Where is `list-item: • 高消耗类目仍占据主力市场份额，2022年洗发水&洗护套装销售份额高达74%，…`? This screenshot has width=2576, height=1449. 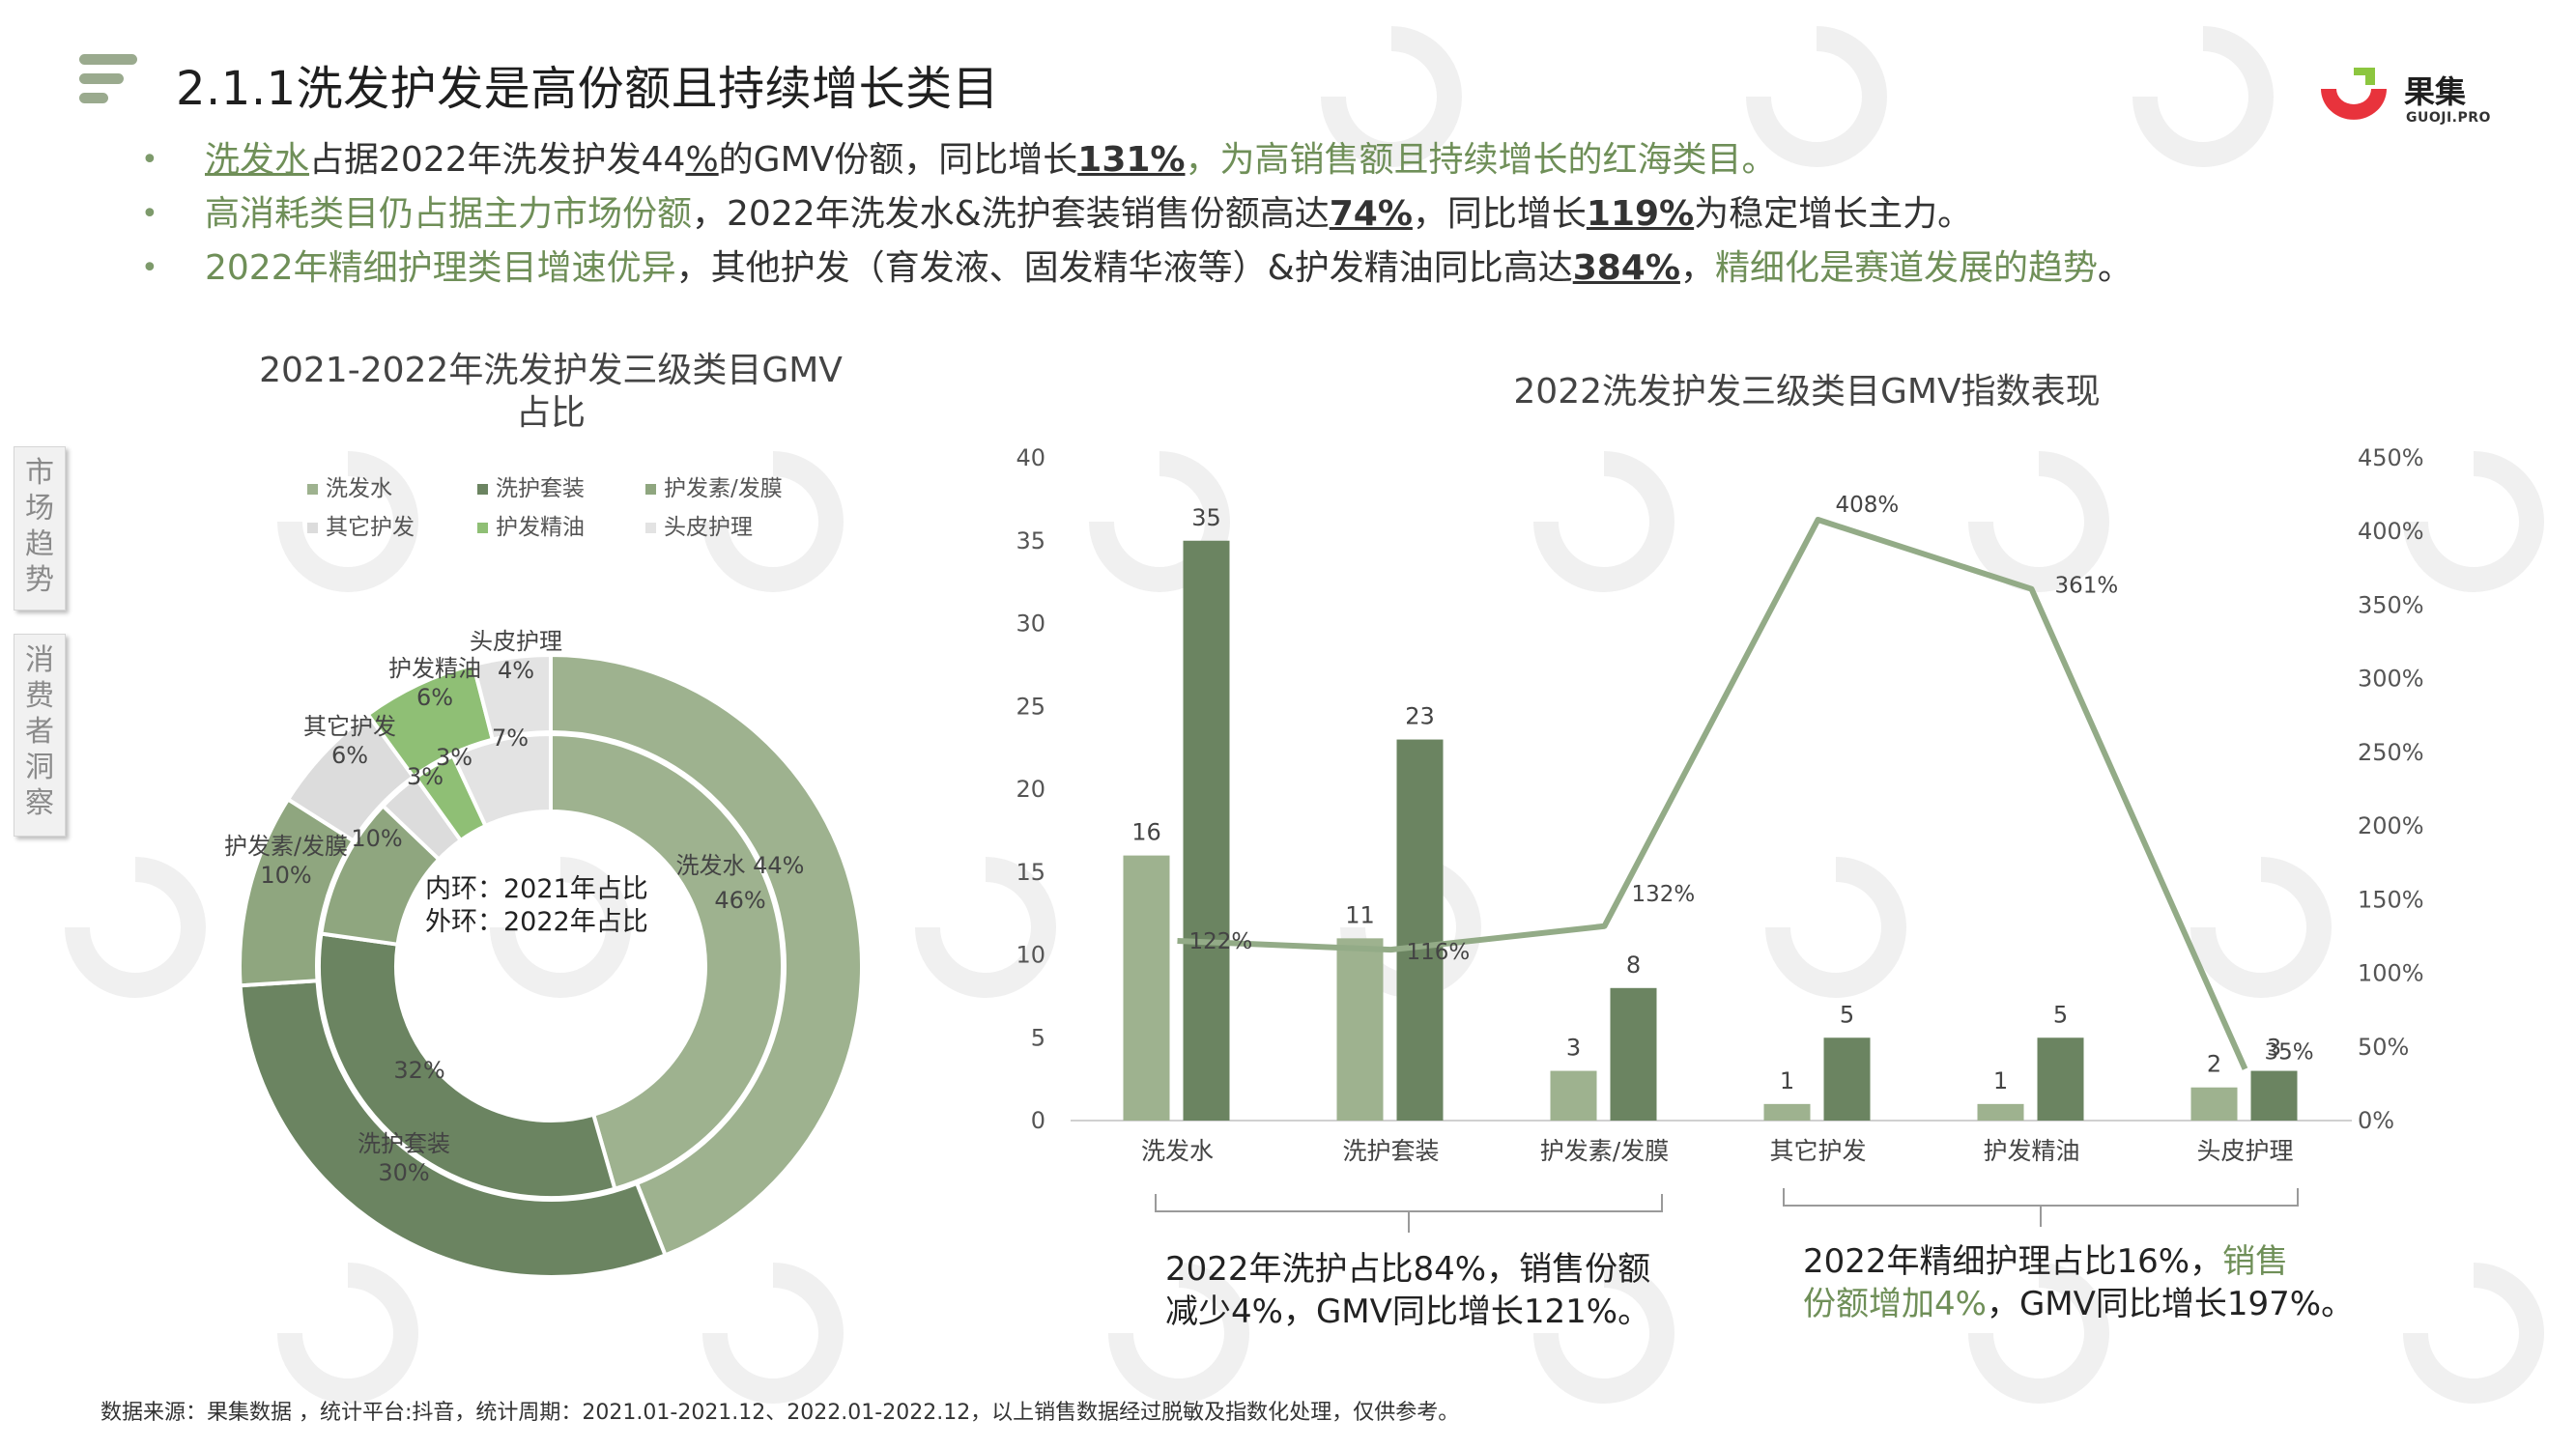 list-item: • 高消耗类目仍占据主力市场份额，2022年洗发水&洗护套装销售份额高达74%，… is located at coordinates (1324, 214).